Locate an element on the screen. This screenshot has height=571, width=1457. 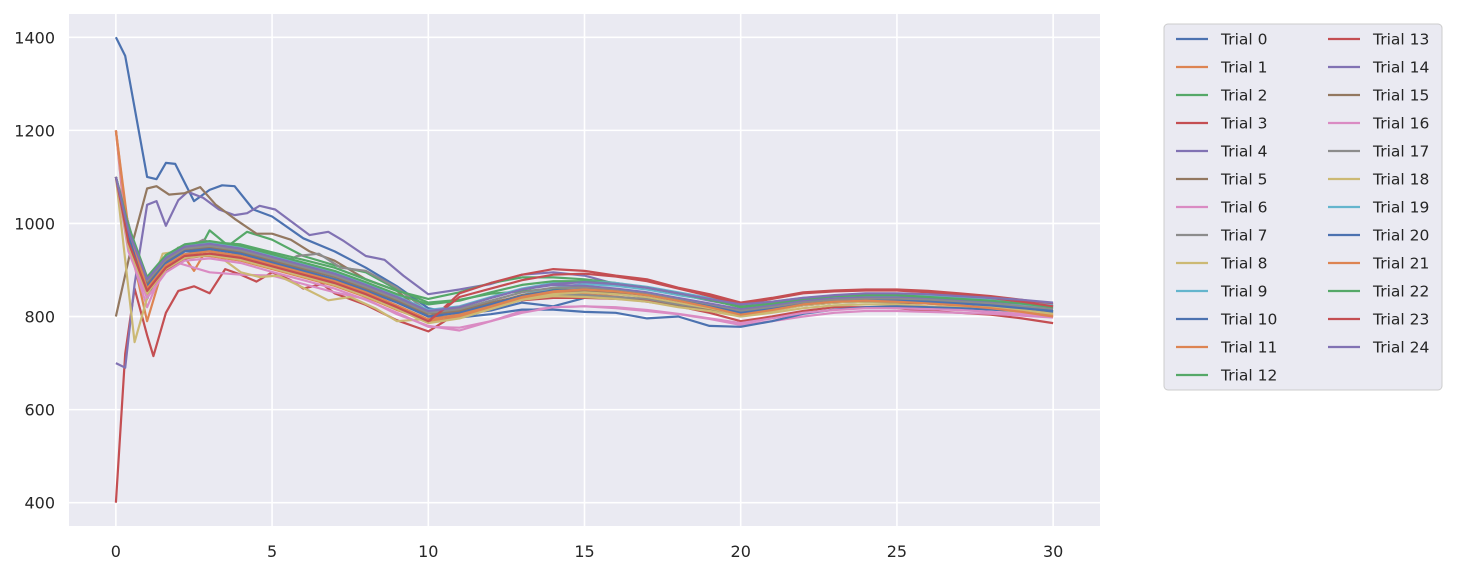
legend-label: Trial 10 is located at coordinates (1248, 320).